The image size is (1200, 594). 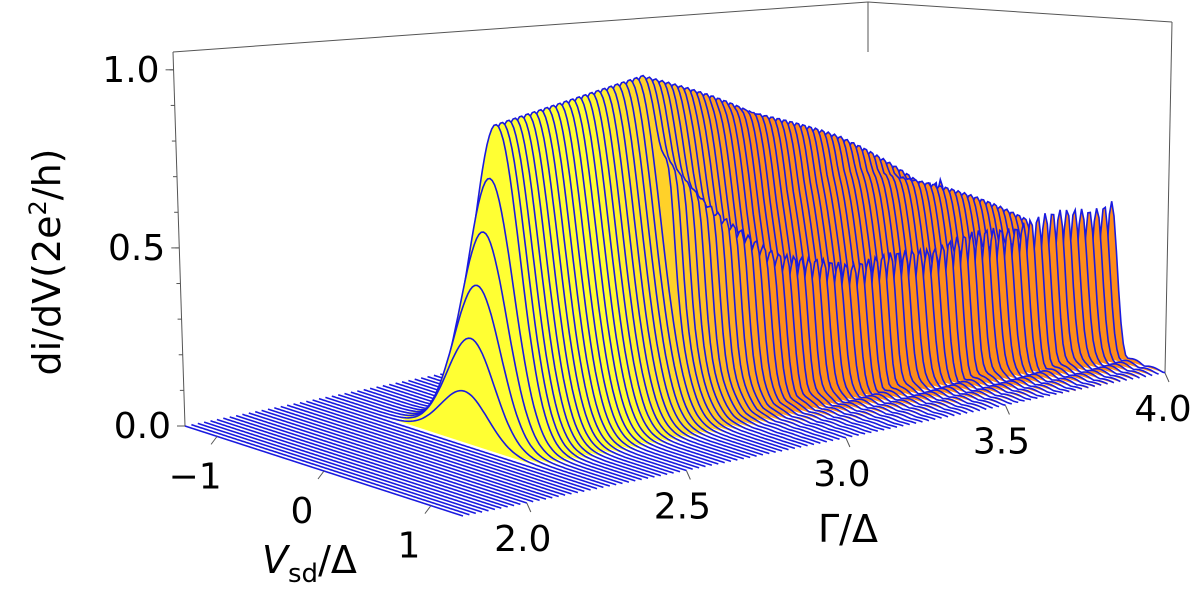 I want to click on box-edge-right-vertical, so click(x=1168, y=197).